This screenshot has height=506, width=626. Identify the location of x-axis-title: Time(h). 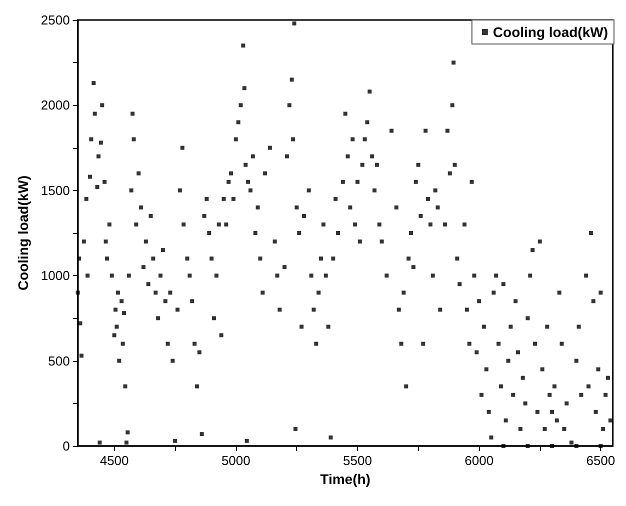
(345, 479).